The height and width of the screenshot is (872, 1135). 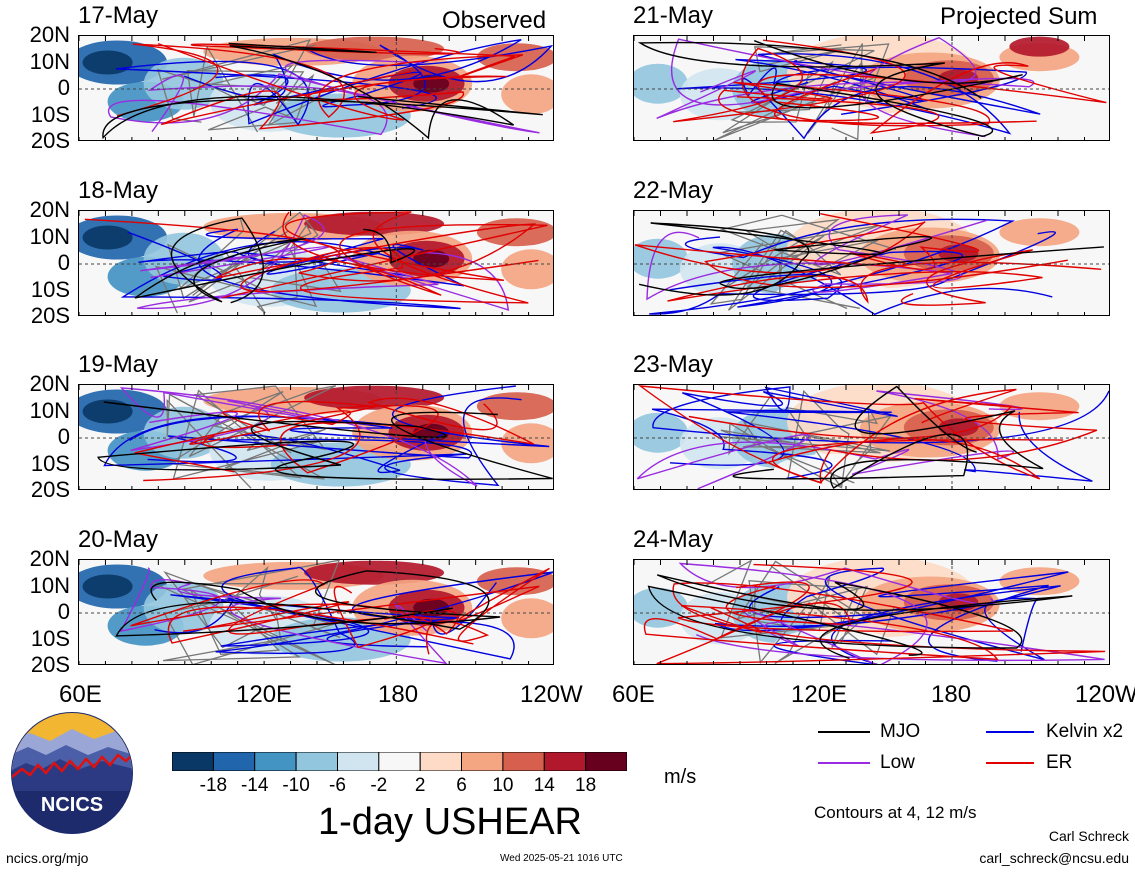 I want to click on units-label: m/s, so click(x=680, y=777).